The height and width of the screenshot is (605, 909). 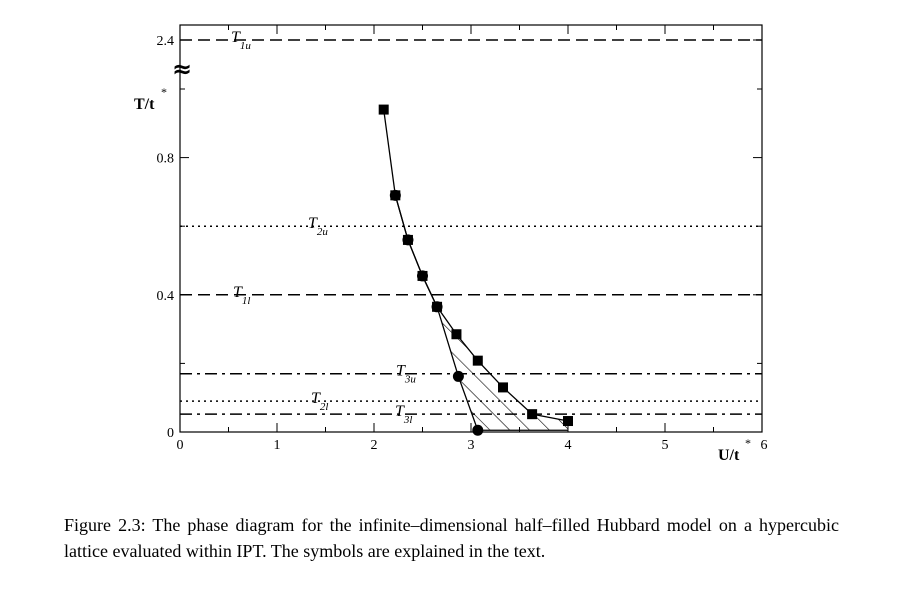 What do you see at coordinates (403, 414) in the screenshot?
I see `reference-line-label: T3l` at bounding box center [403, 414].